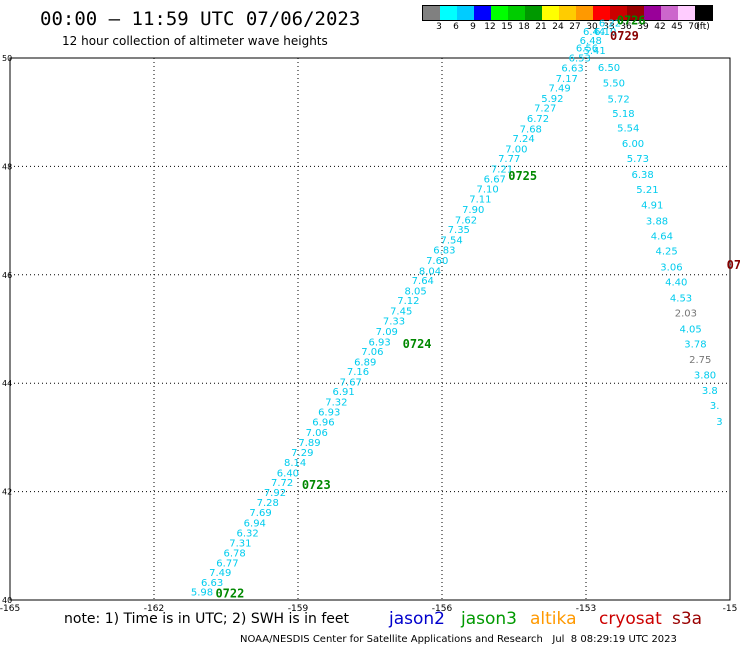 Image resolution: width=740 pixels, height=650 pixels. I want to click on x-tick-label: -15, so click(730, 609).